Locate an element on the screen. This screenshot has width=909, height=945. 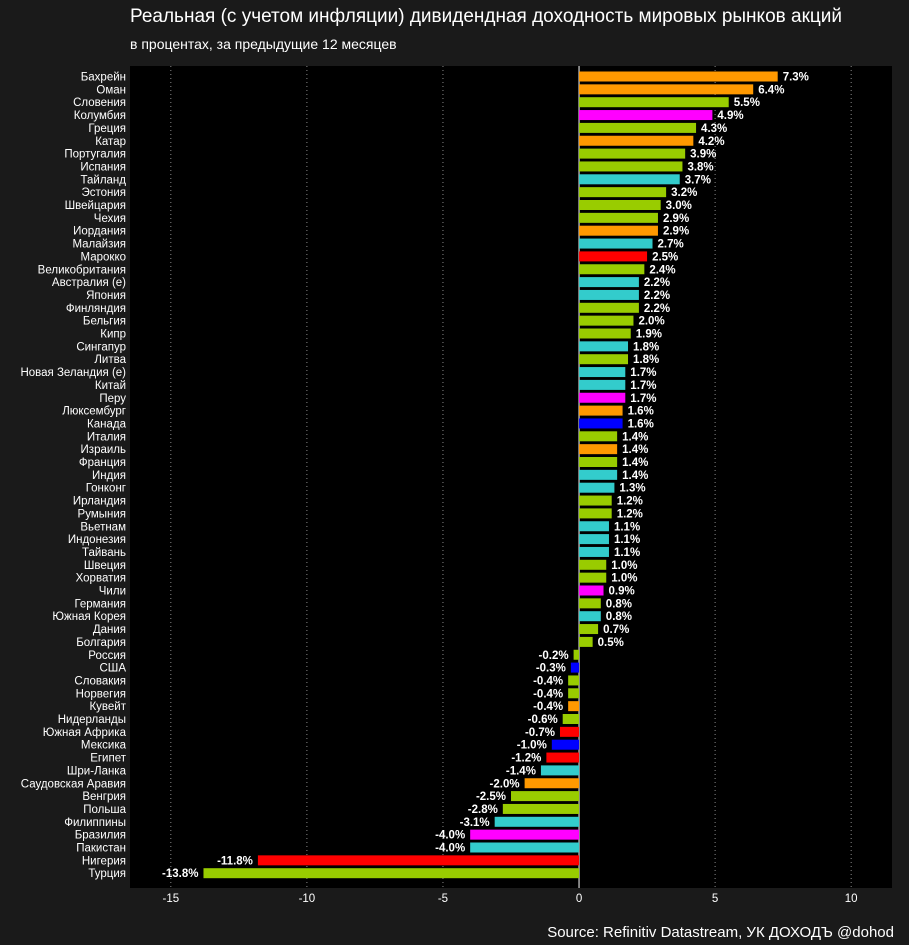
category-label: Кипр is located at coordinates (113, 335).